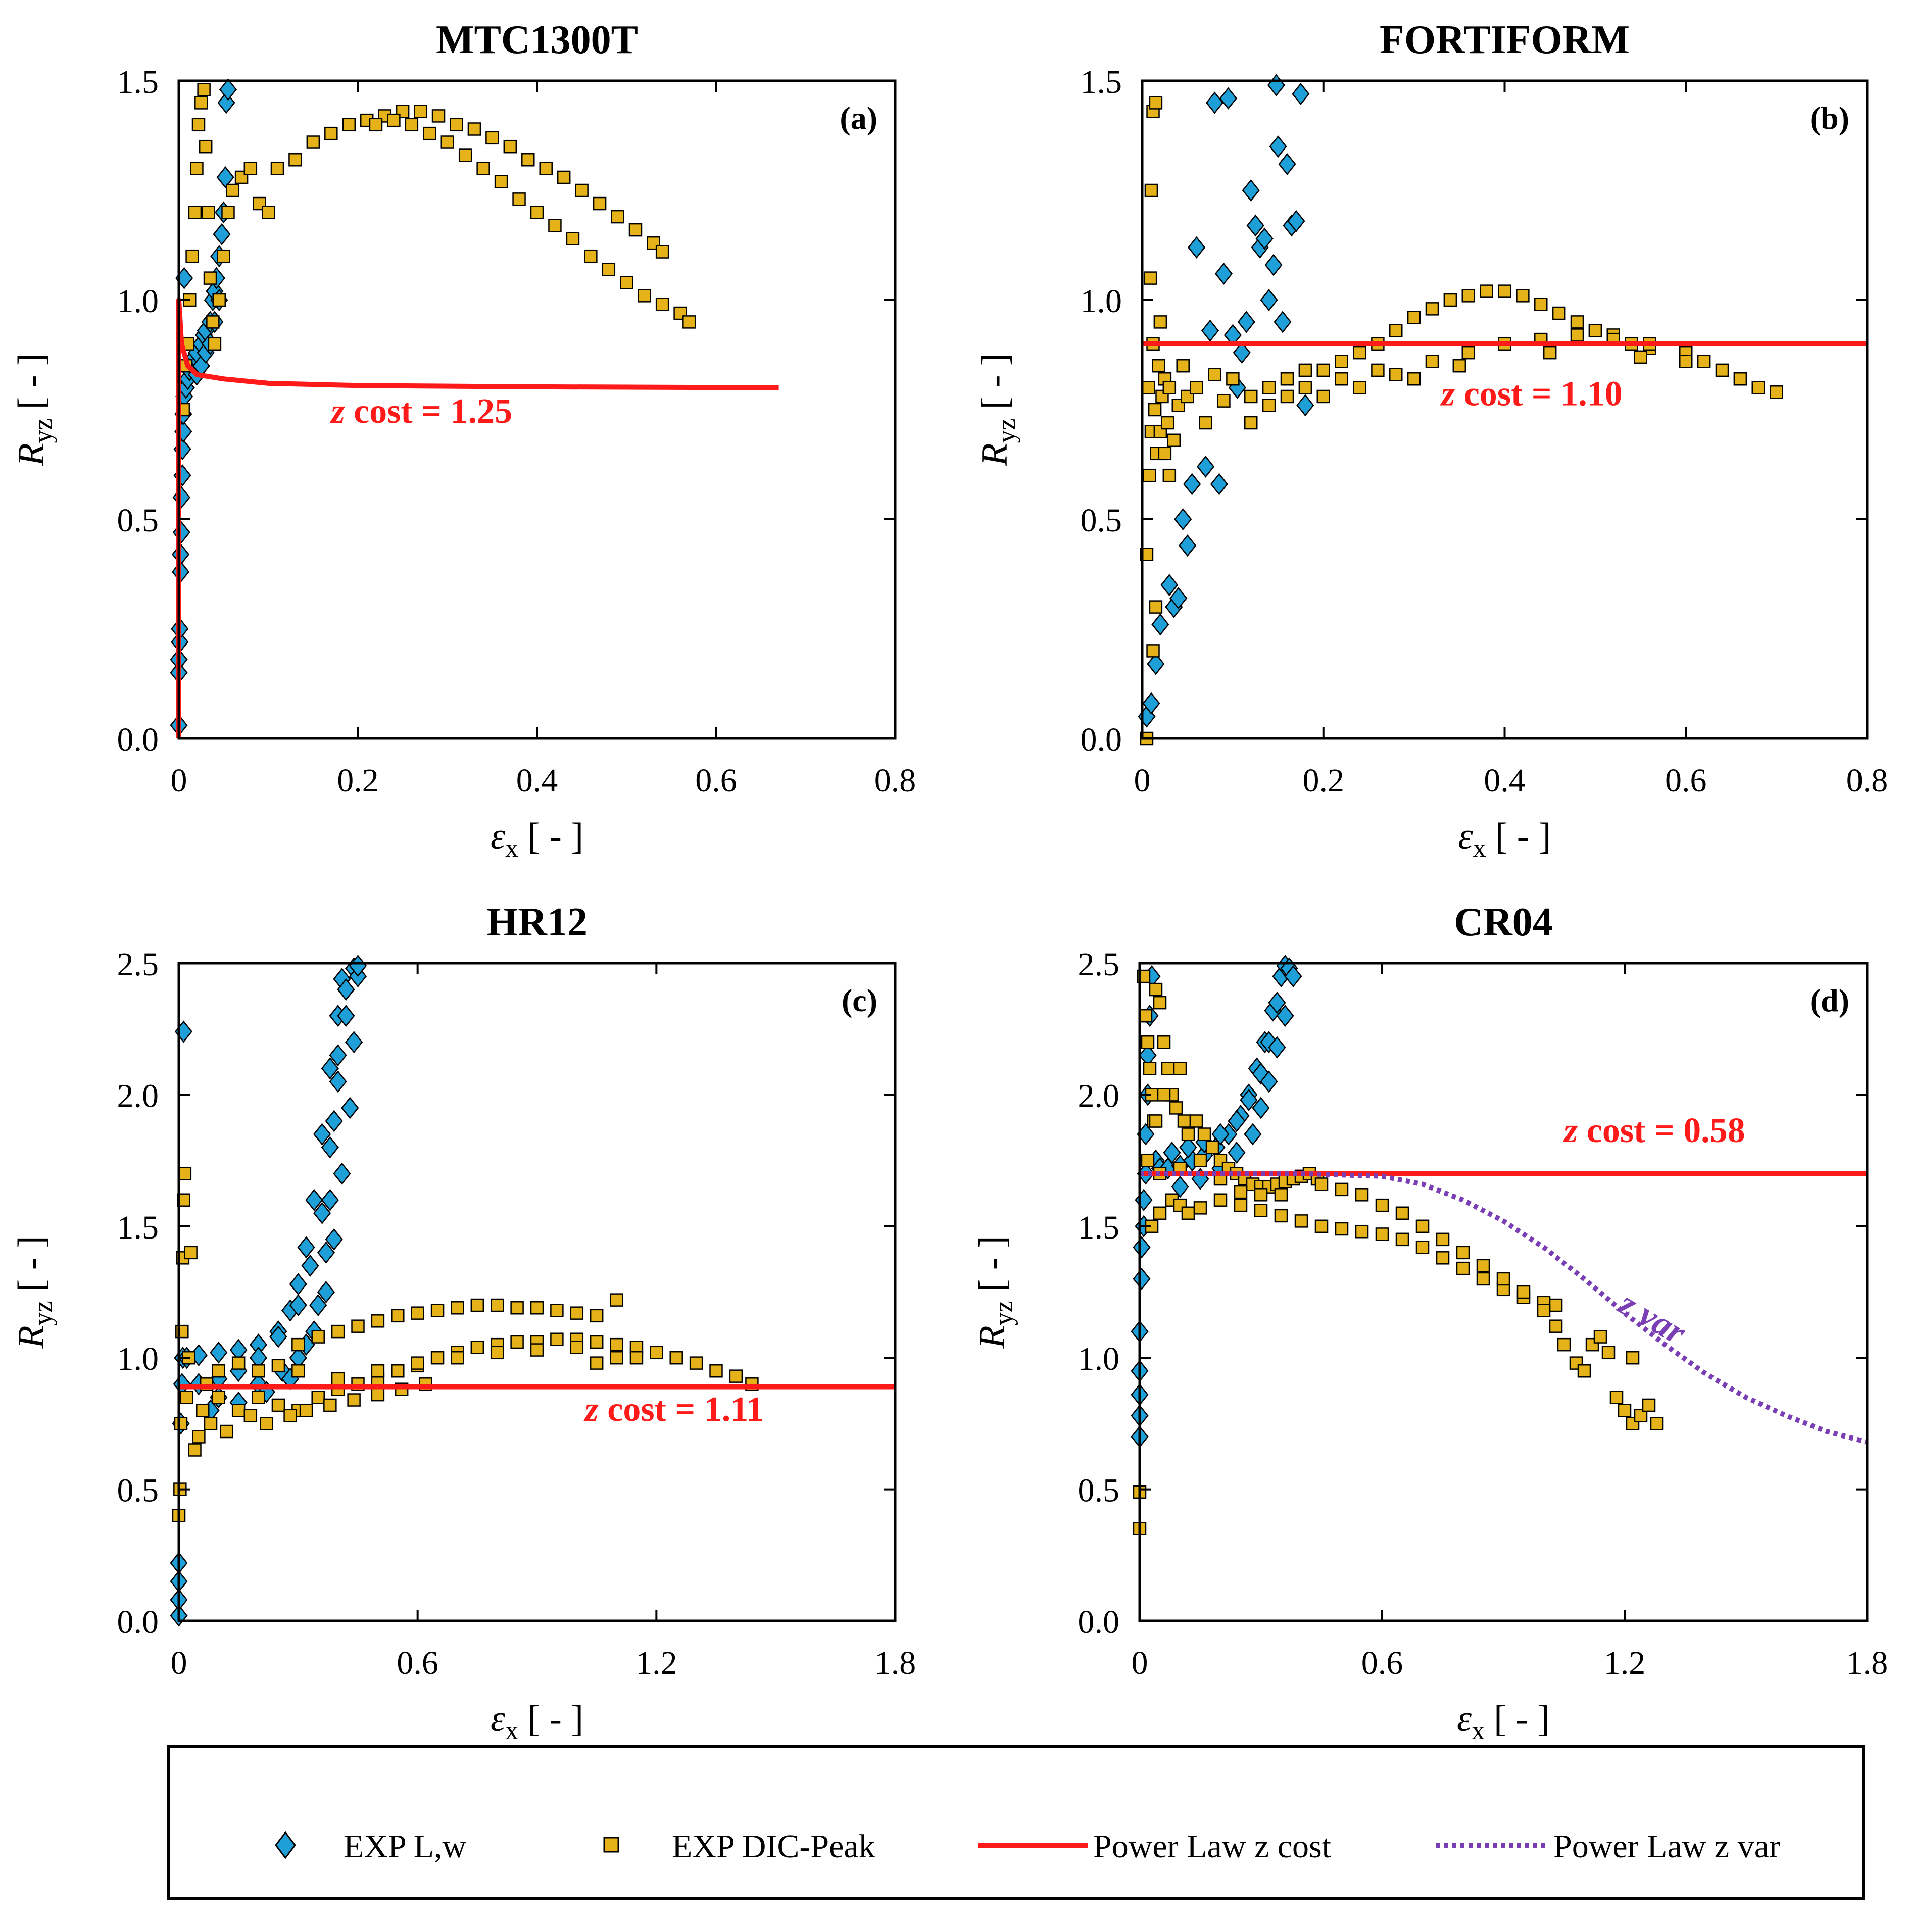 The image size is (1909, 1932). I want to click on series-exp-dic-peak, so click(436, 250).